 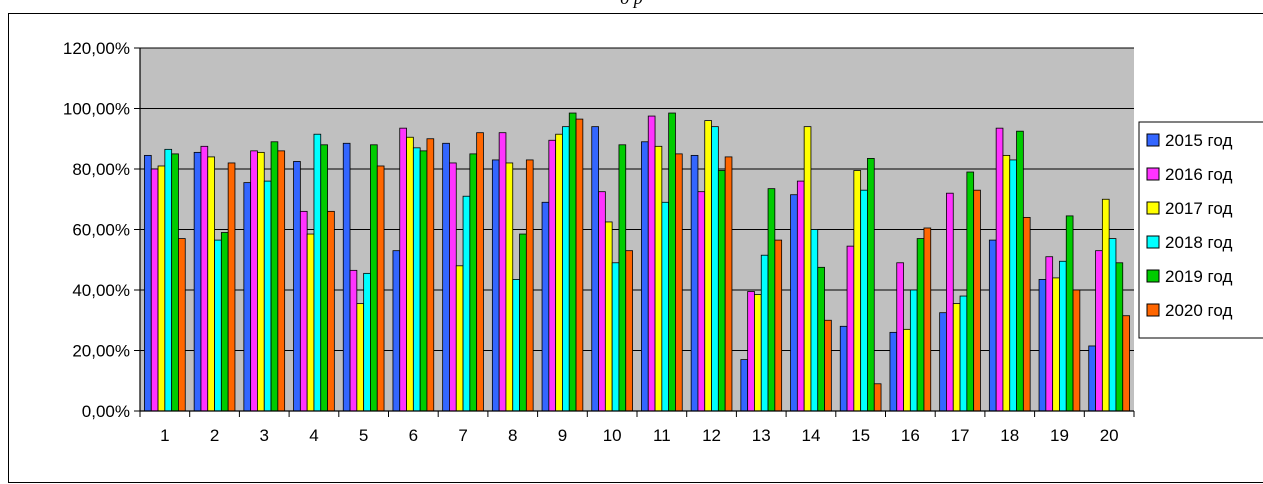 I want to click on x-tick-label: 19, so click(x=1059, y=435).